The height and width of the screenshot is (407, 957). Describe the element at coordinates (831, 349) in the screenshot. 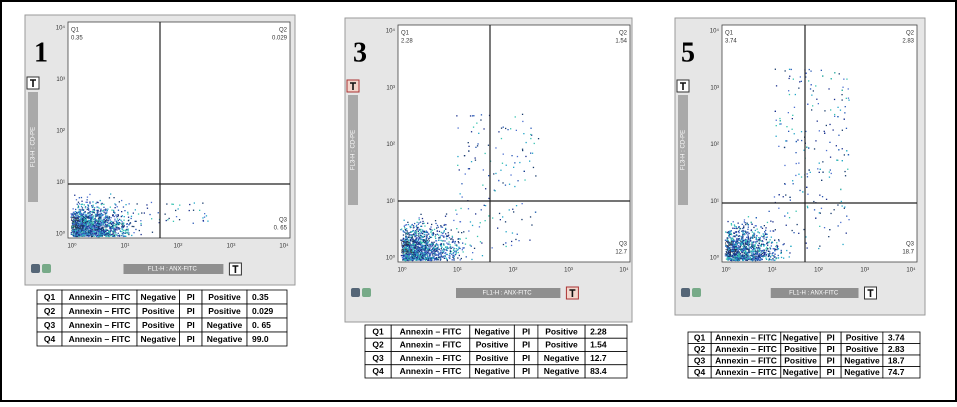

I see `table-cell-text: PI` at that location.